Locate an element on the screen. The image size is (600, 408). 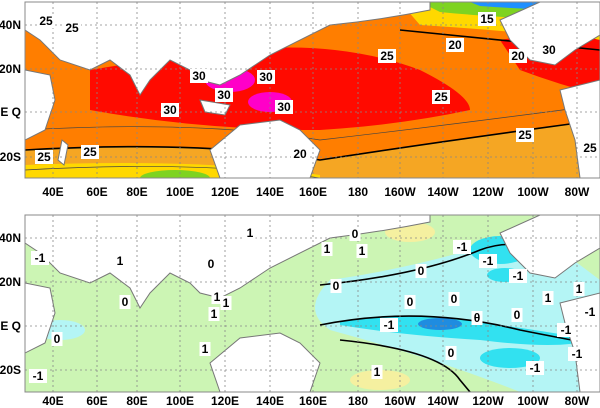
land-africa-bottom is located at coordinates (40, 318).